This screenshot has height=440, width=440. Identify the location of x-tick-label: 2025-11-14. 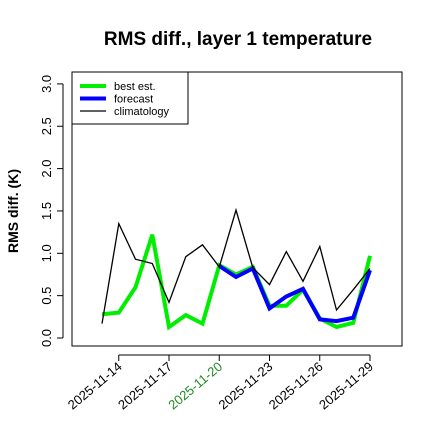
(95, 386).